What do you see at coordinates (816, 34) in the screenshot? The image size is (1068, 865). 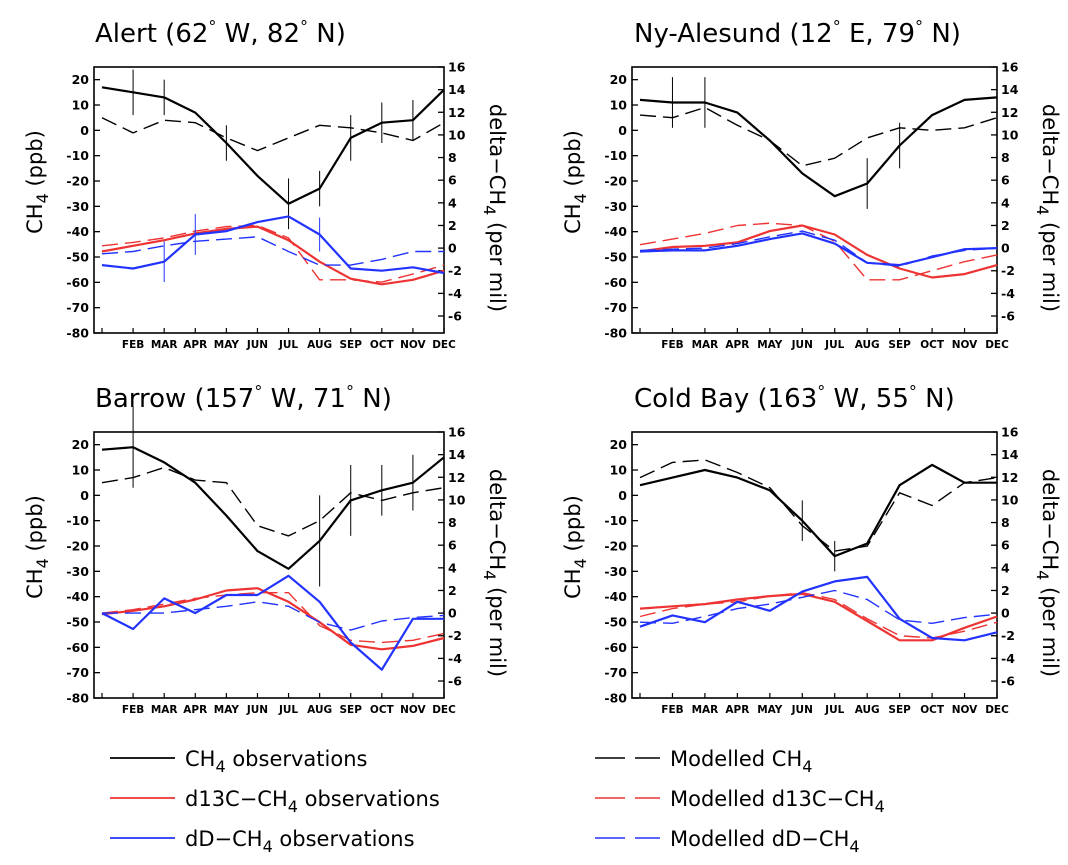 I see `text-part: 12` at bounding box center [816, 34].